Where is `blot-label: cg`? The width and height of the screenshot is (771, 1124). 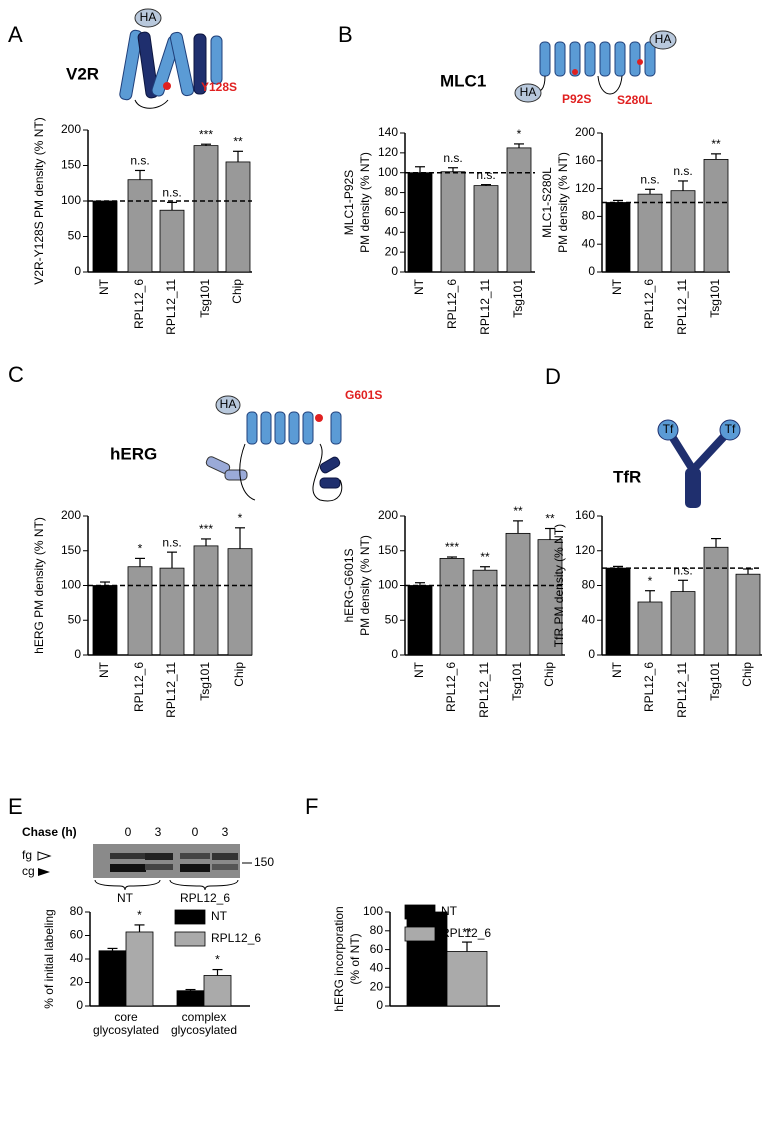
blot-label: cg is located at coordinates (28, 871).